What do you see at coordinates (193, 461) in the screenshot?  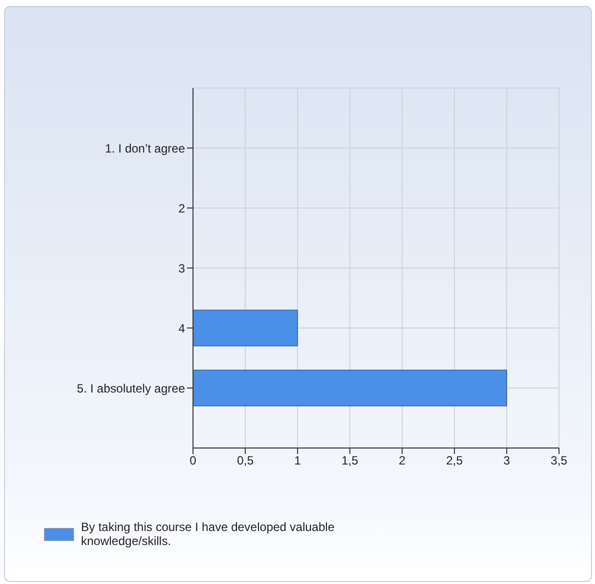 I see `x-tick-label: 0` at bounding box center [193, 461].